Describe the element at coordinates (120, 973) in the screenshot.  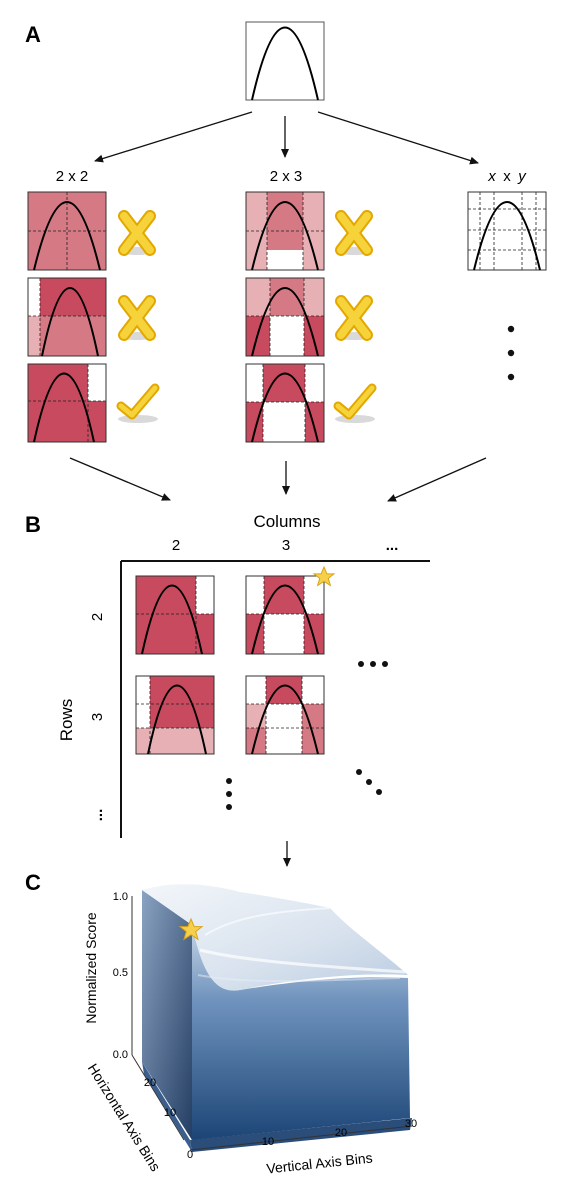
I see `z-tick-0.5: 0.5` at that location.